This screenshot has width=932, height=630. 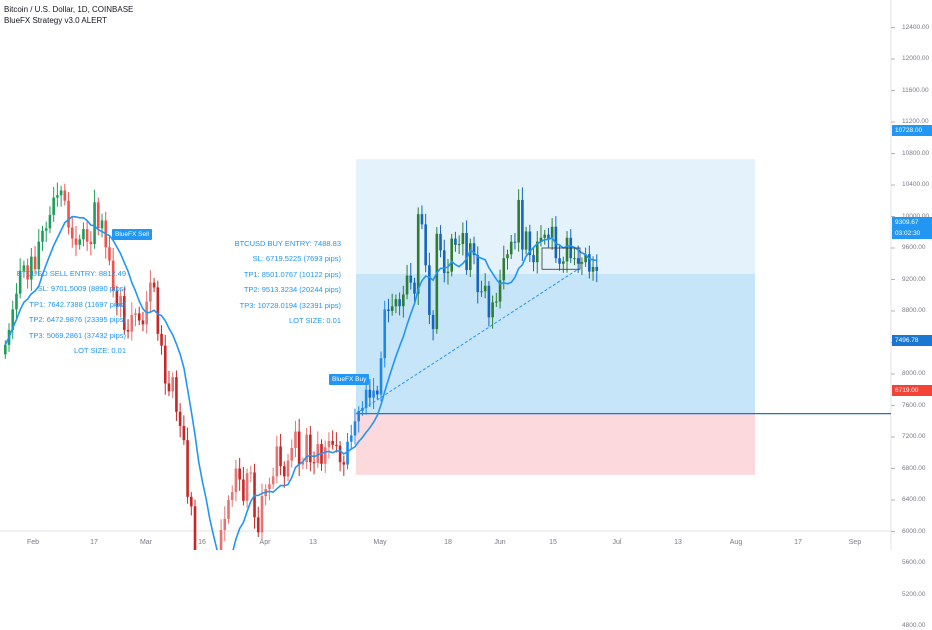 What do you see at coordinates (467, 341) in the screenshot?
I see `trend-line` at bounding box center [467, 341].